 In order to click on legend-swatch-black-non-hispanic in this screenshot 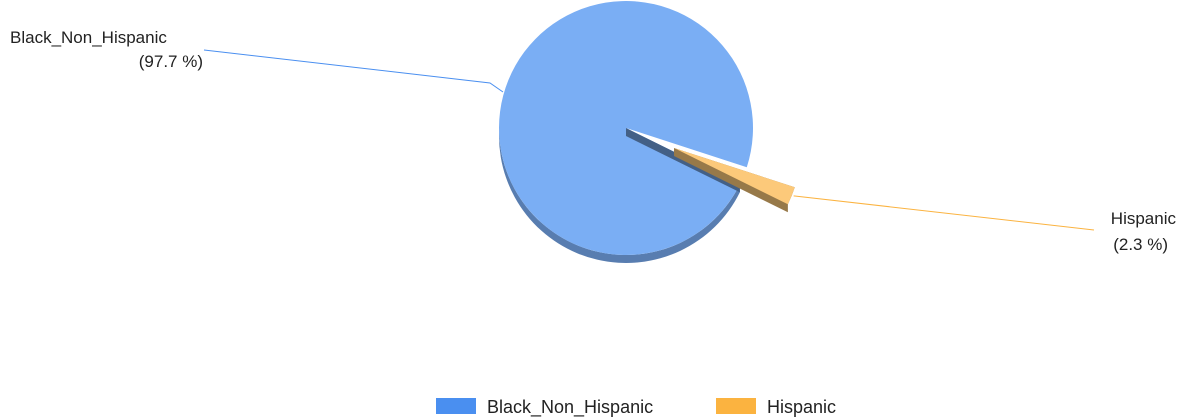, I will do `click(456, 406)`.